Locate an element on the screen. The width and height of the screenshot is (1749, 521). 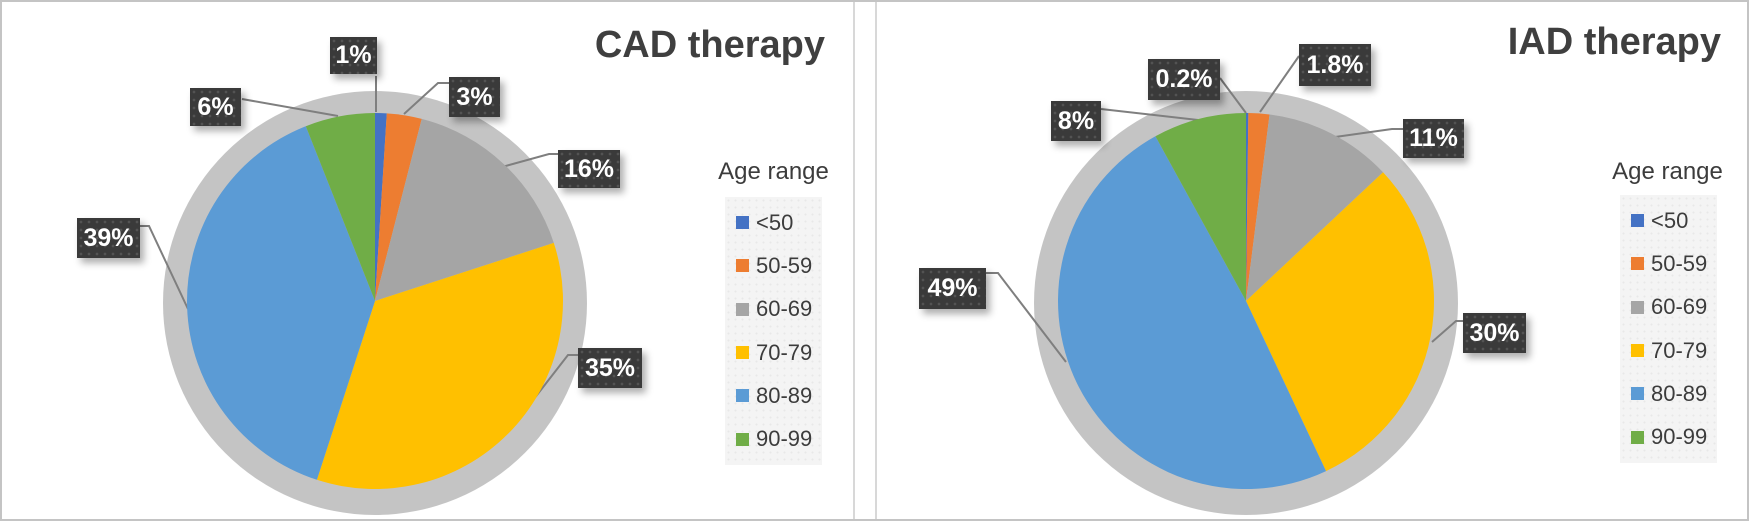
legend-title-iad: Age range is located at coordinates (1667, 171).